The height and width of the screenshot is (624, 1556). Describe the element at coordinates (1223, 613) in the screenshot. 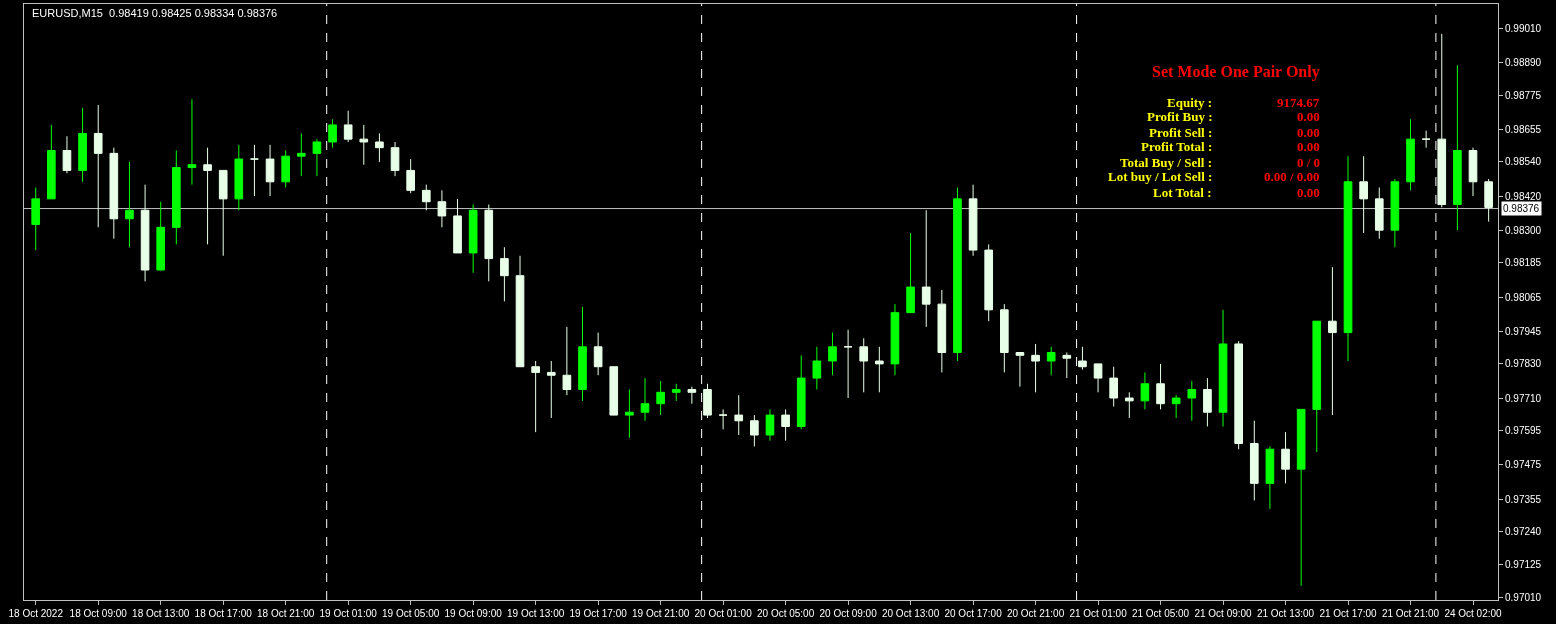

I see `x-tick-label: 21 Oct 09:00` at that location.